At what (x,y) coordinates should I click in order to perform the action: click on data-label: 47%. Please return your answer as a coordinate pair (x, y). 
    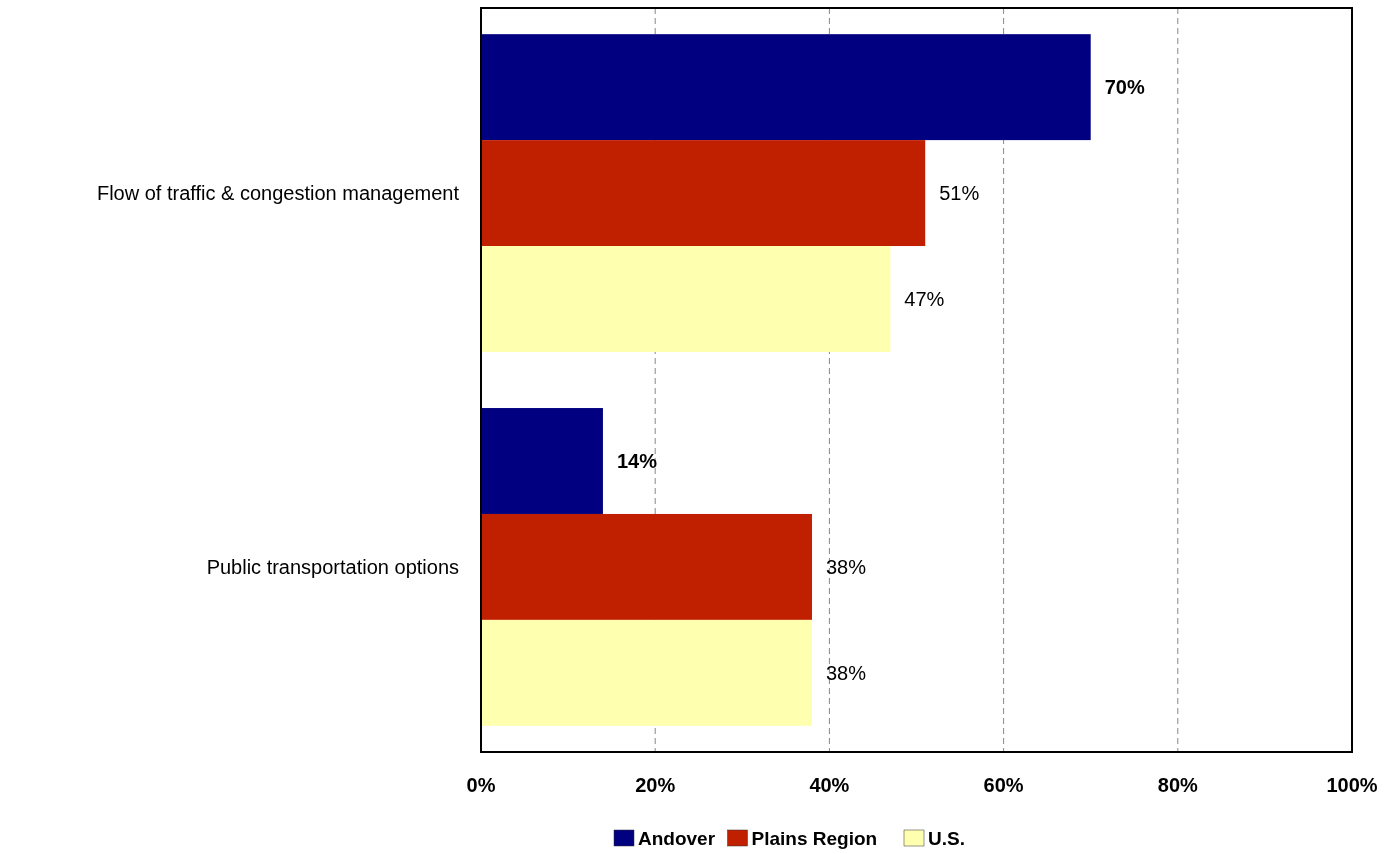
    Looking at the image, I should click on (924, 298).